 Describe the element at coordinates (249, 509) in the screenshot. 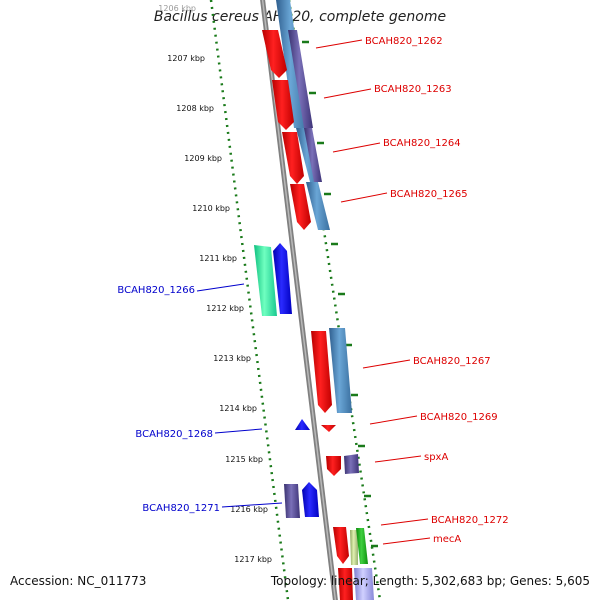

I see `ruler-label: 1216 kbp` at that location.